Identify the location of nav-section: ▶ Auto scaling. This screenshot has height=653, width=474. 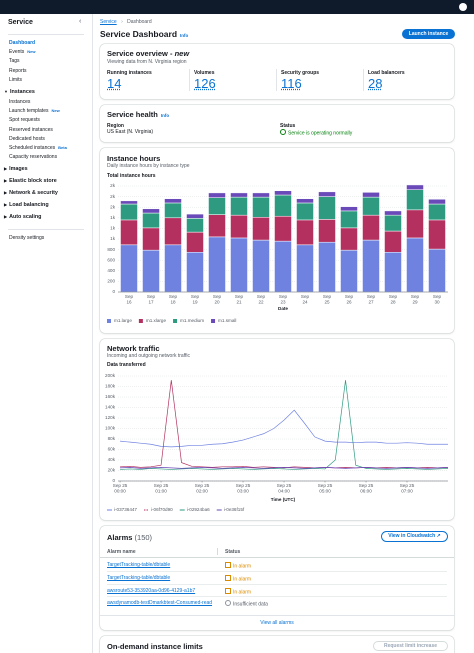
(22, 217).